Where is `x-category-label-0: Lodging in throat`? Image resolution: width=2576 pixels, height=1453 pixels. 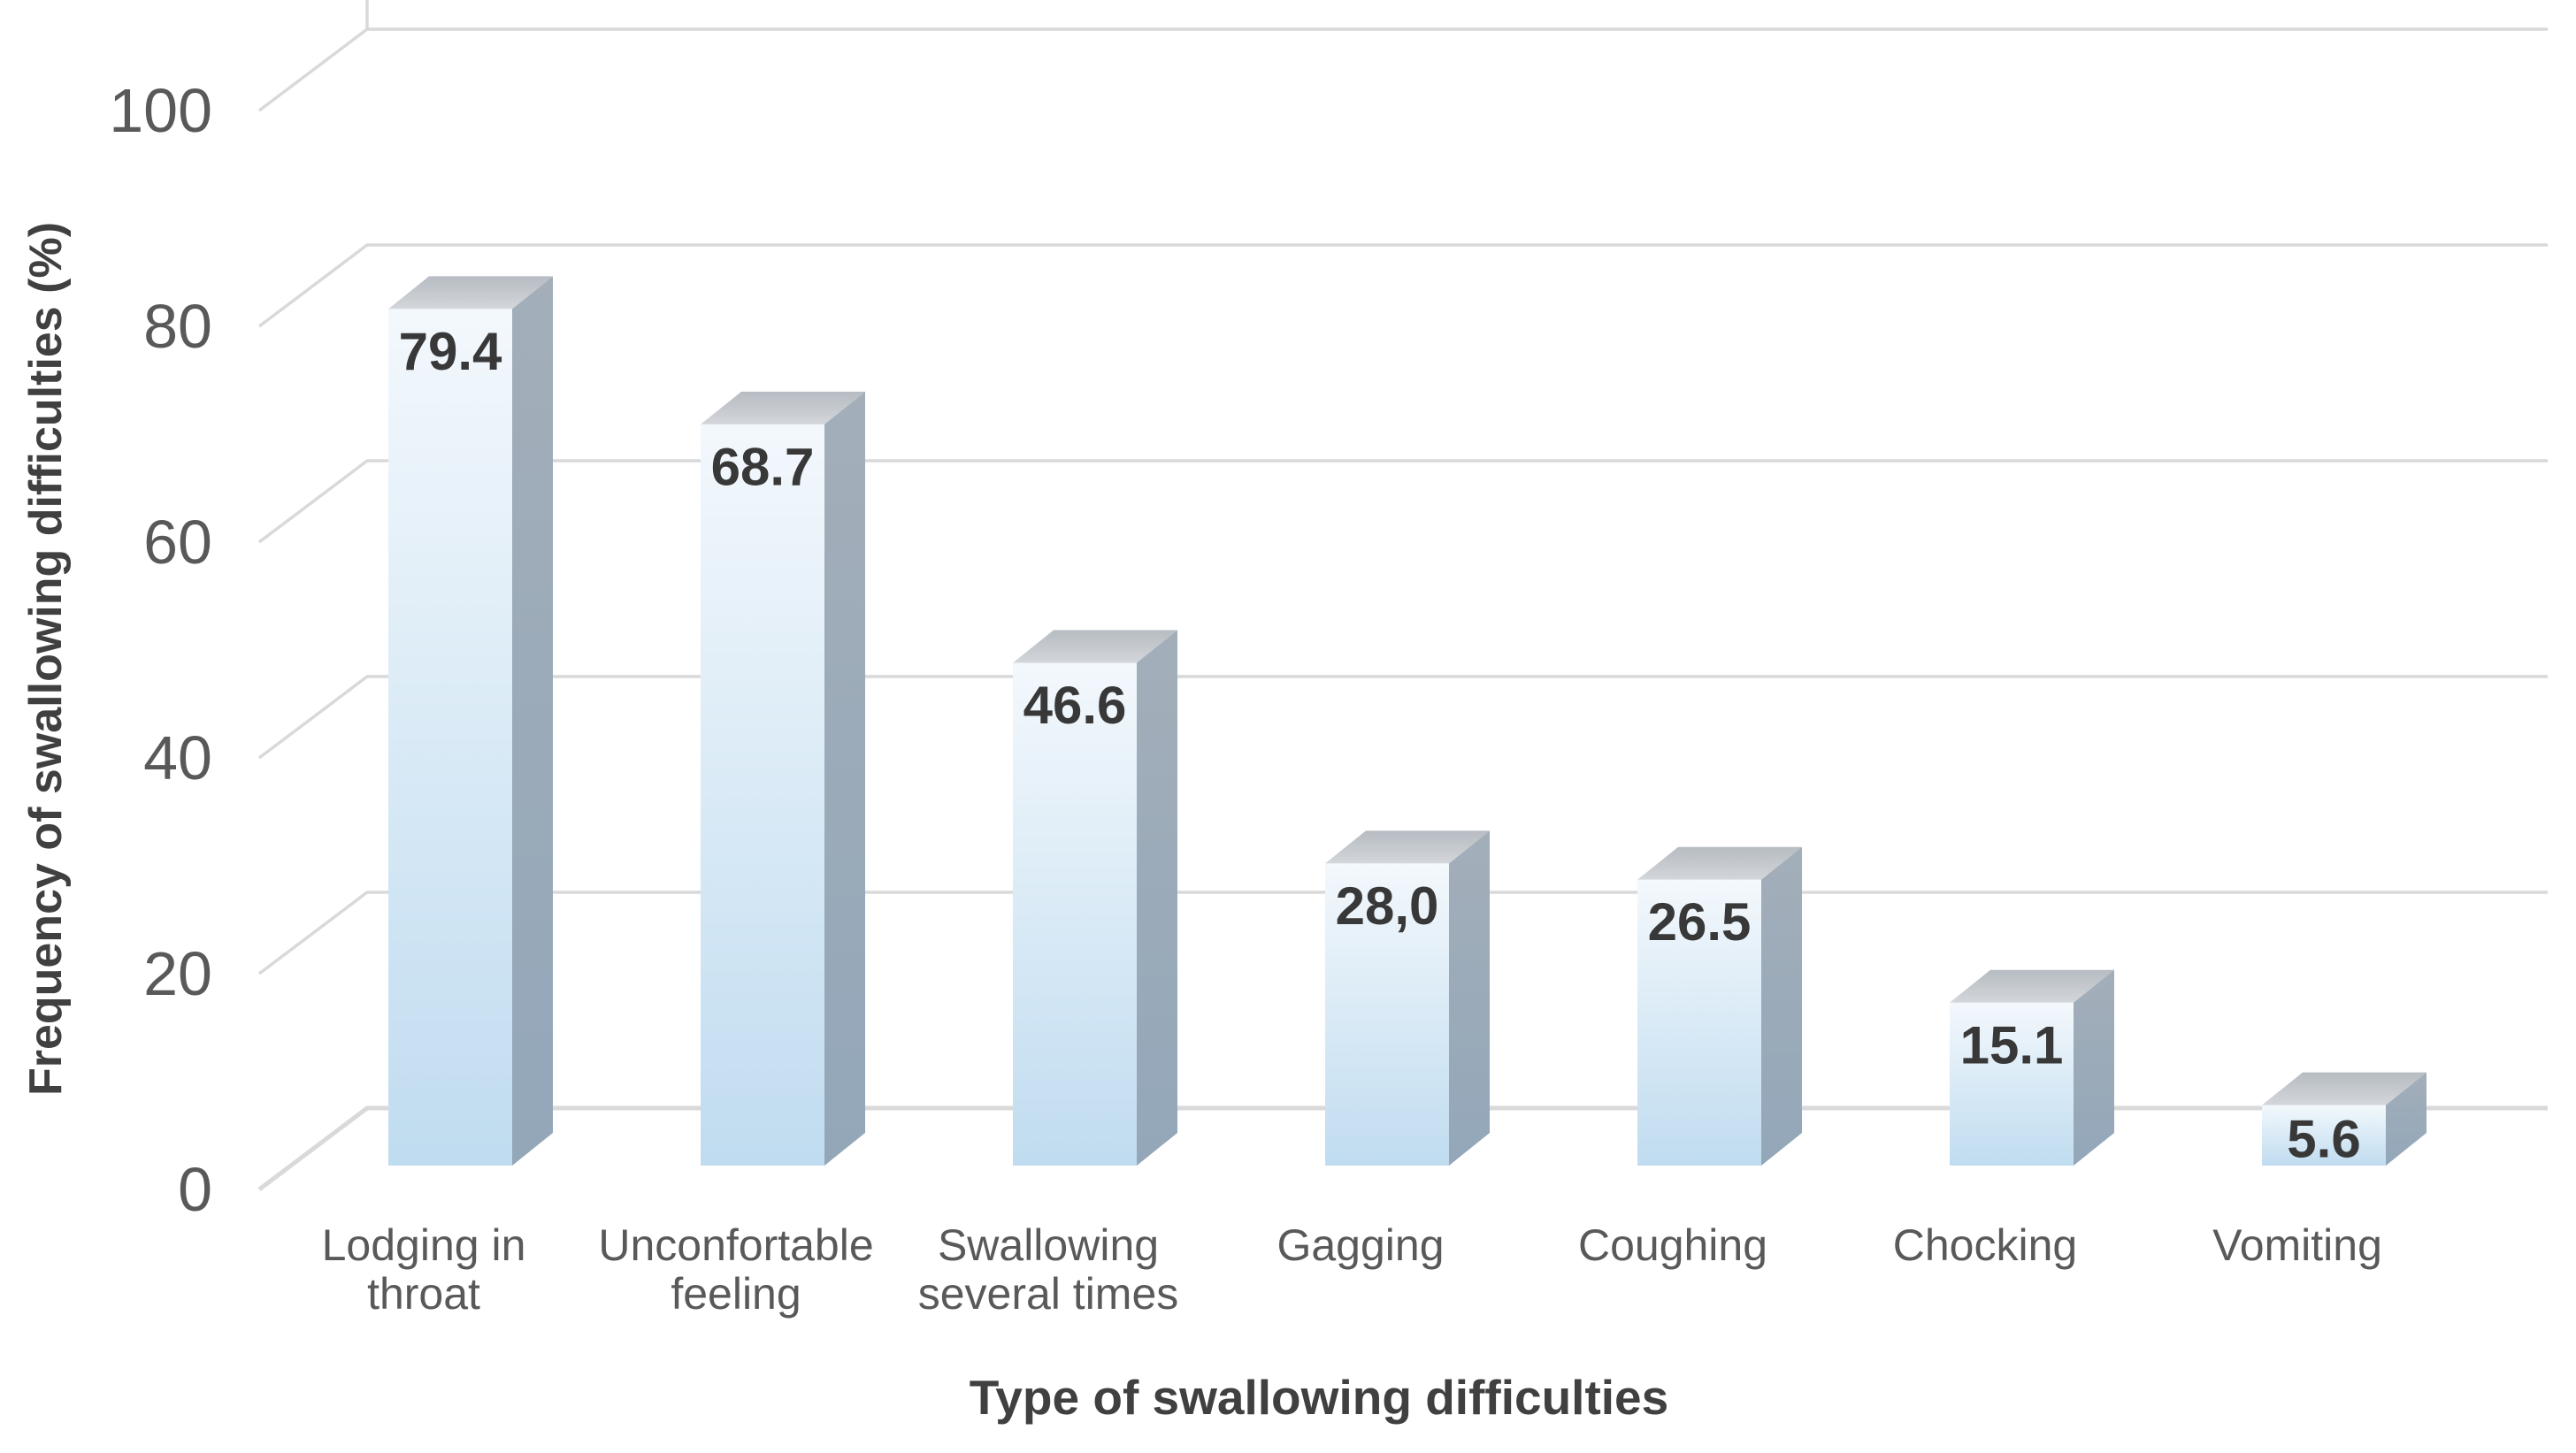
x-category-label-0: Lodging in throat is located at coordinates (424, 1269).